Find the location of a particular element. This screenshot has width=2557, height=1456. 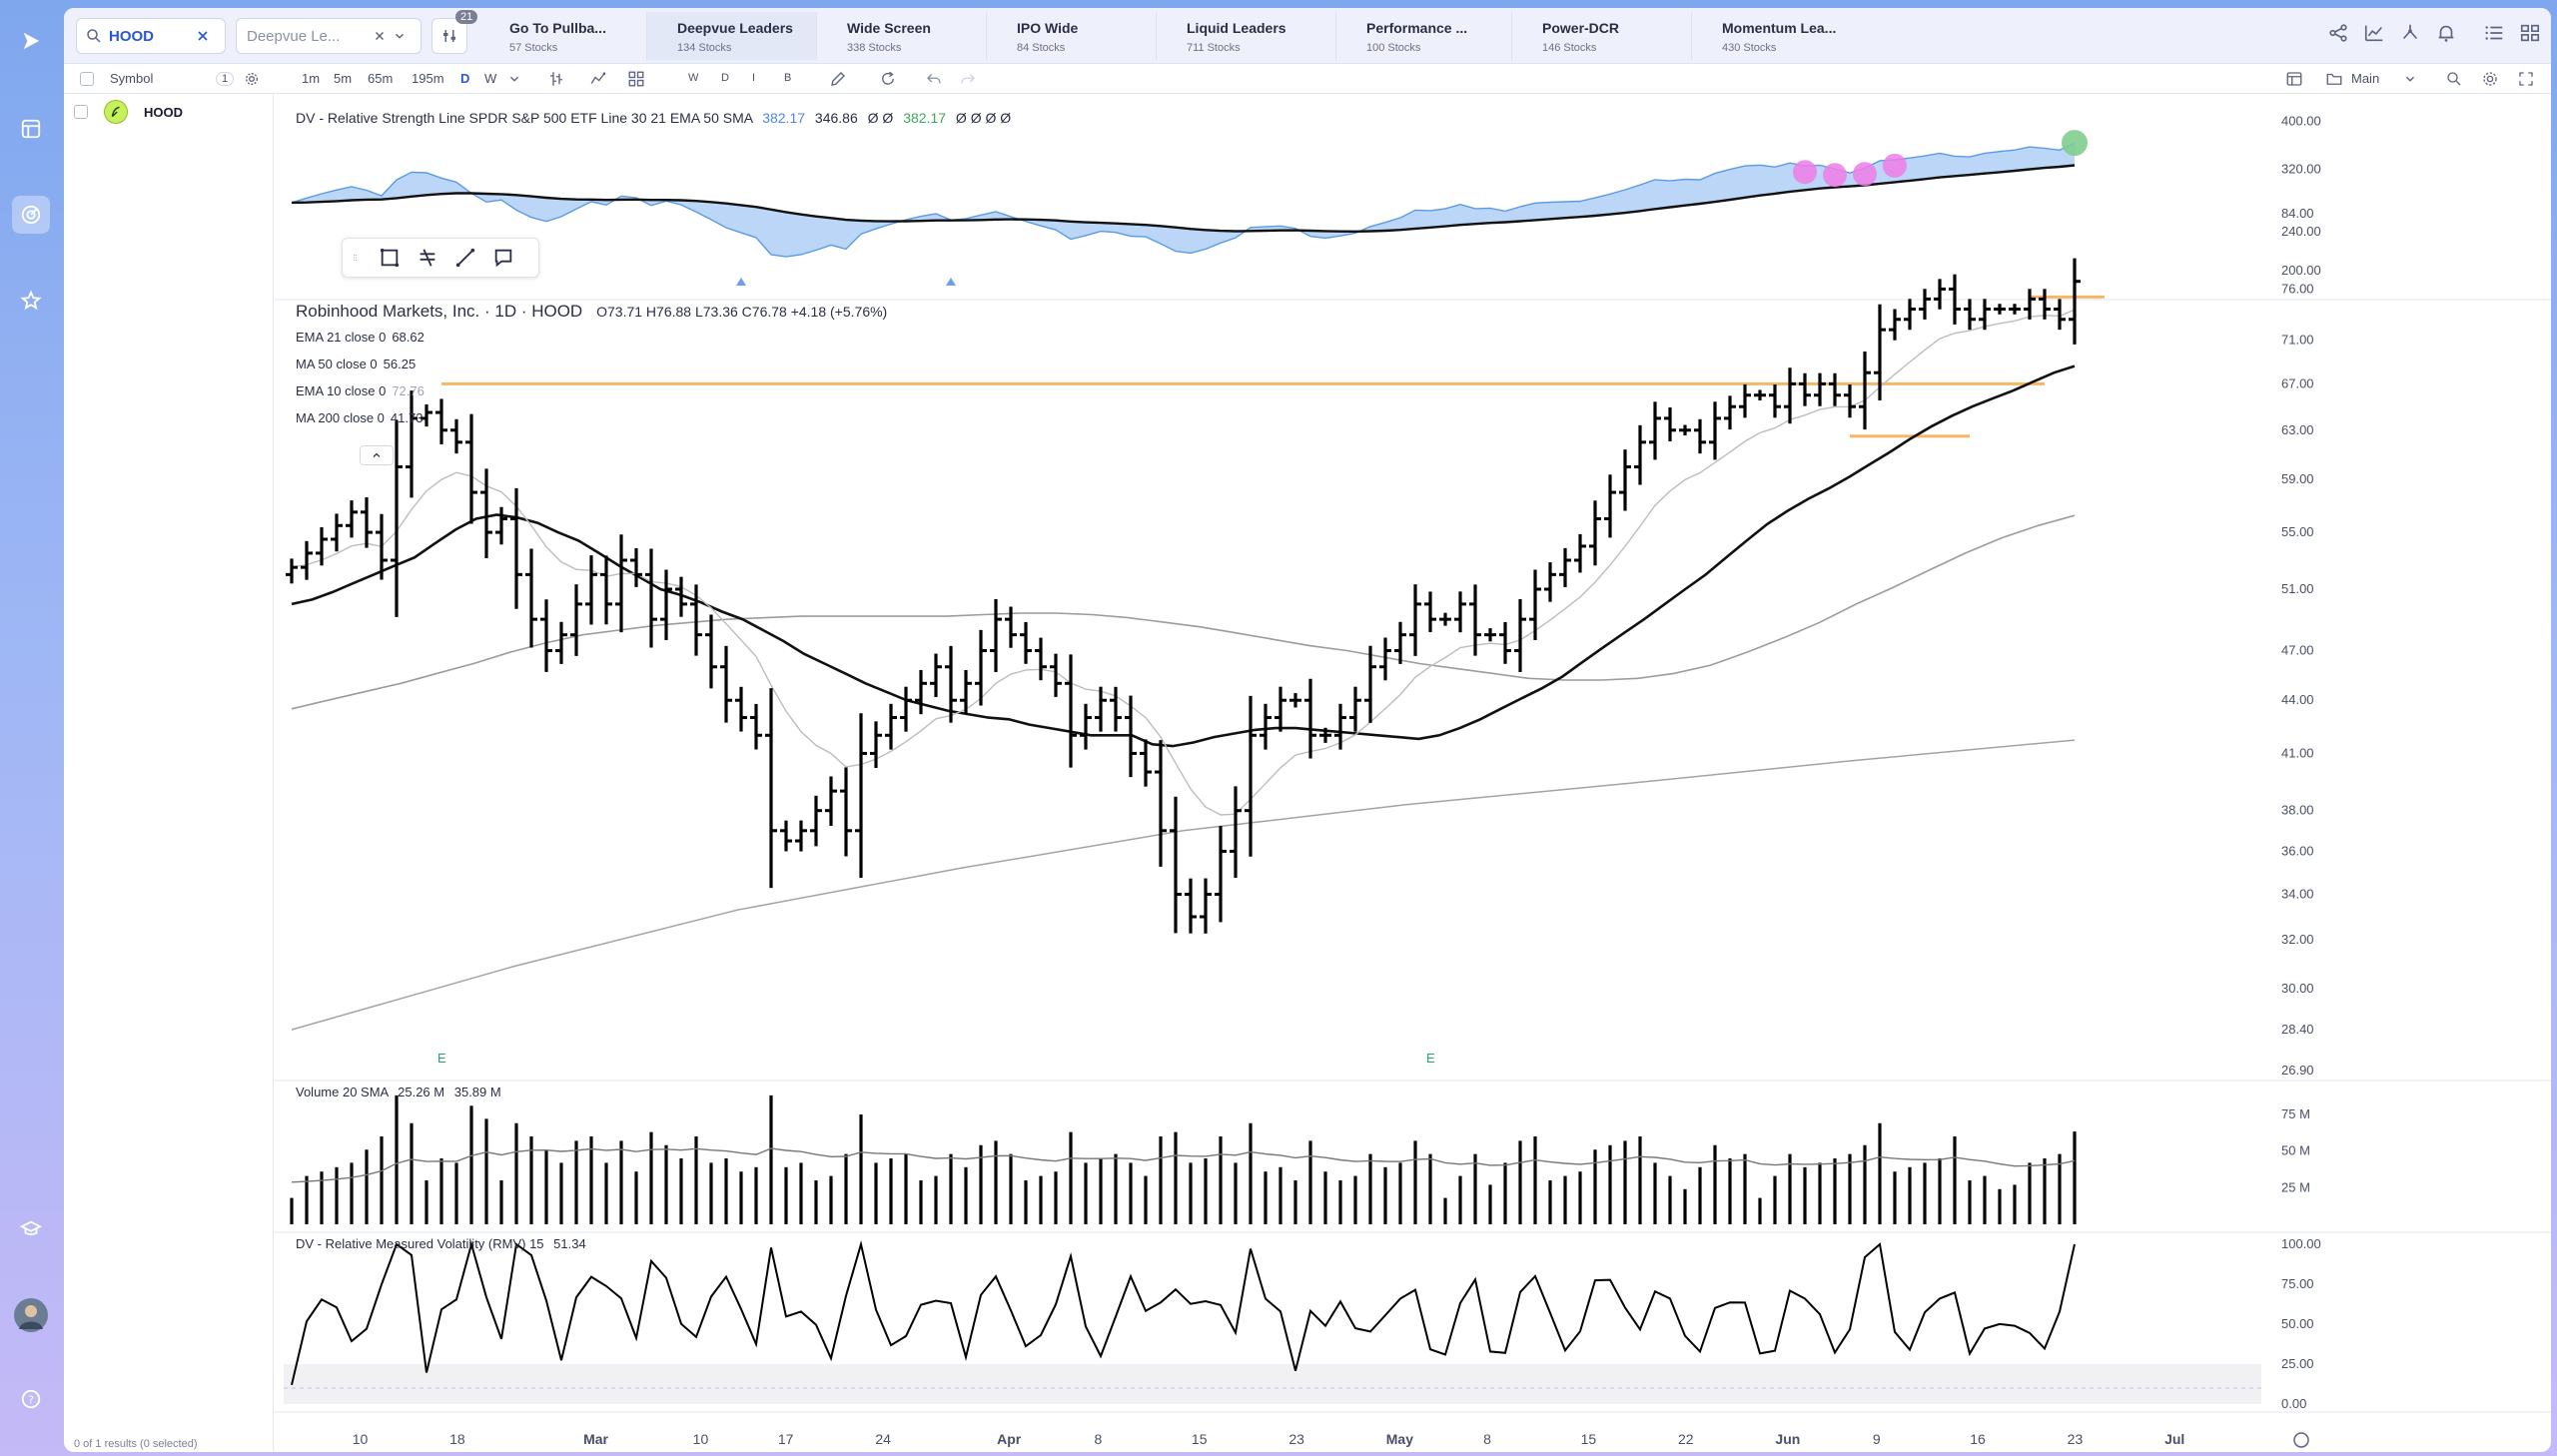

fullscreen-icon is located at coordinates (2526, 79).